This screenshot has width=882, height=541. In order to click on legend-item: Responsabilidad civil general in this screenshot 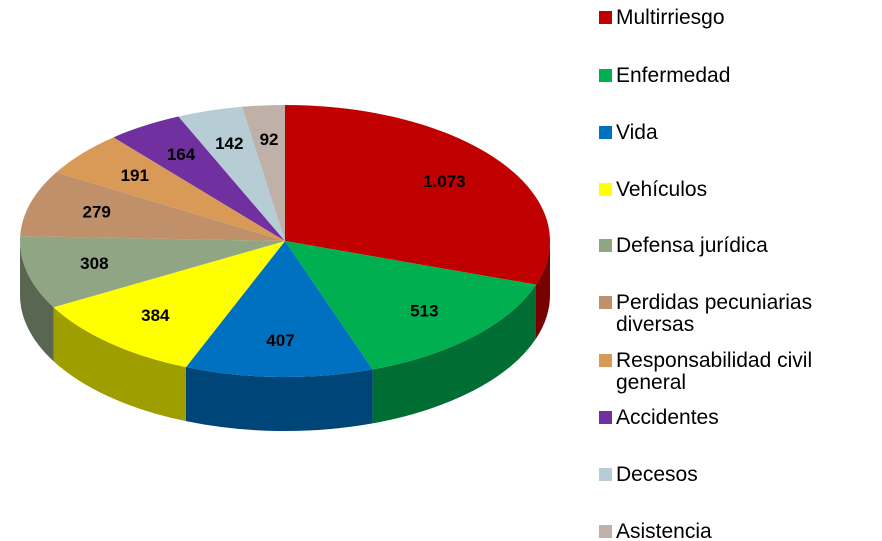, I will do `click(734, 372)`.